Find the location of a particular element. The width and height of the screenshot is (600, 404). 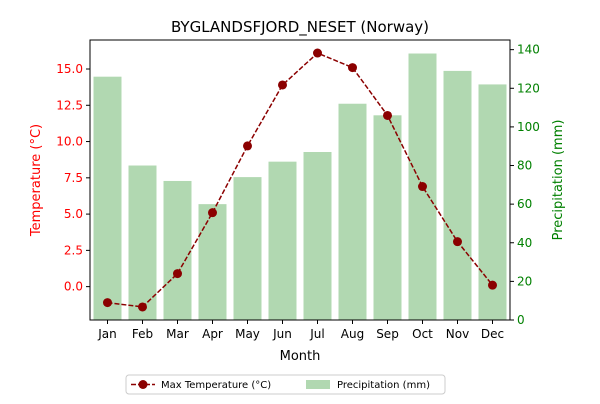

x-tick-label: Jul is located at coordinates (316, 334).